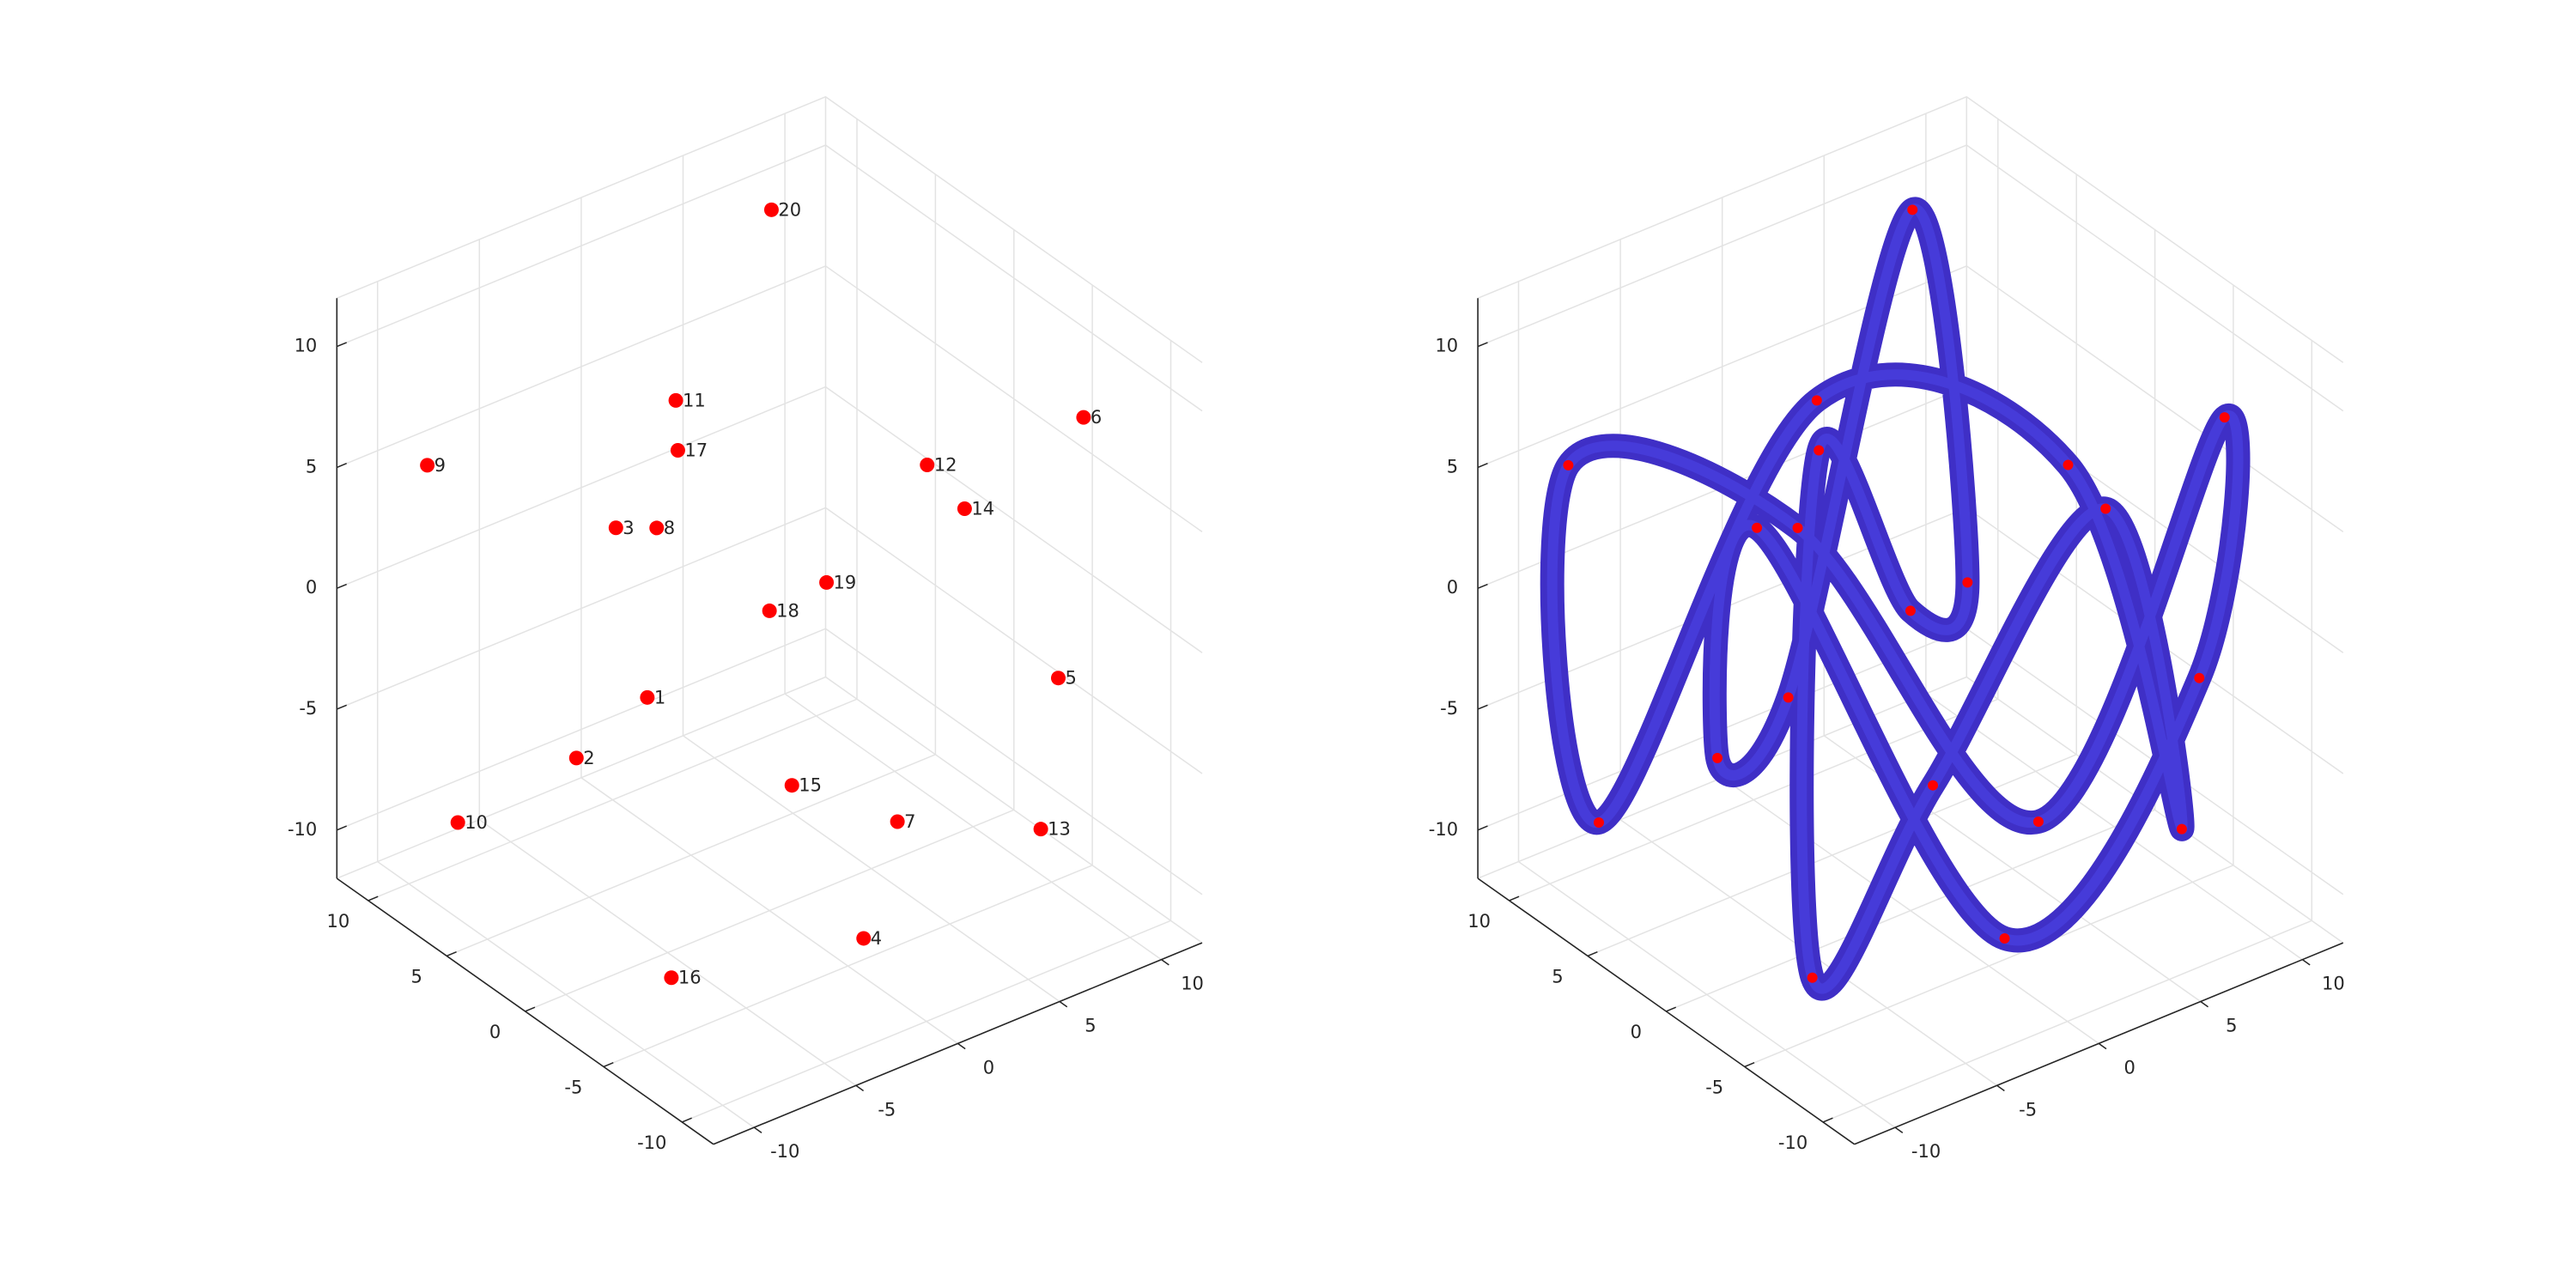  I want to click on point-label: 16, so click(690, 978).